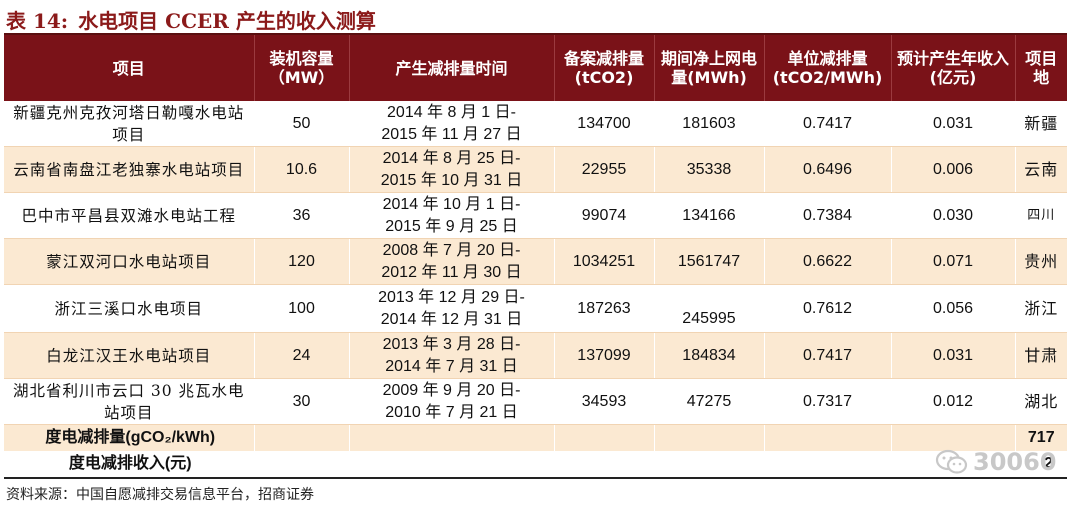 Image resolution: width=1080 pixels, height=508 pixels. What do you see at coordinates (535, 464) in the screenshot?
I see `summary-row-income: 度电减排收入(元) 2` at bounding box center [535, 464].